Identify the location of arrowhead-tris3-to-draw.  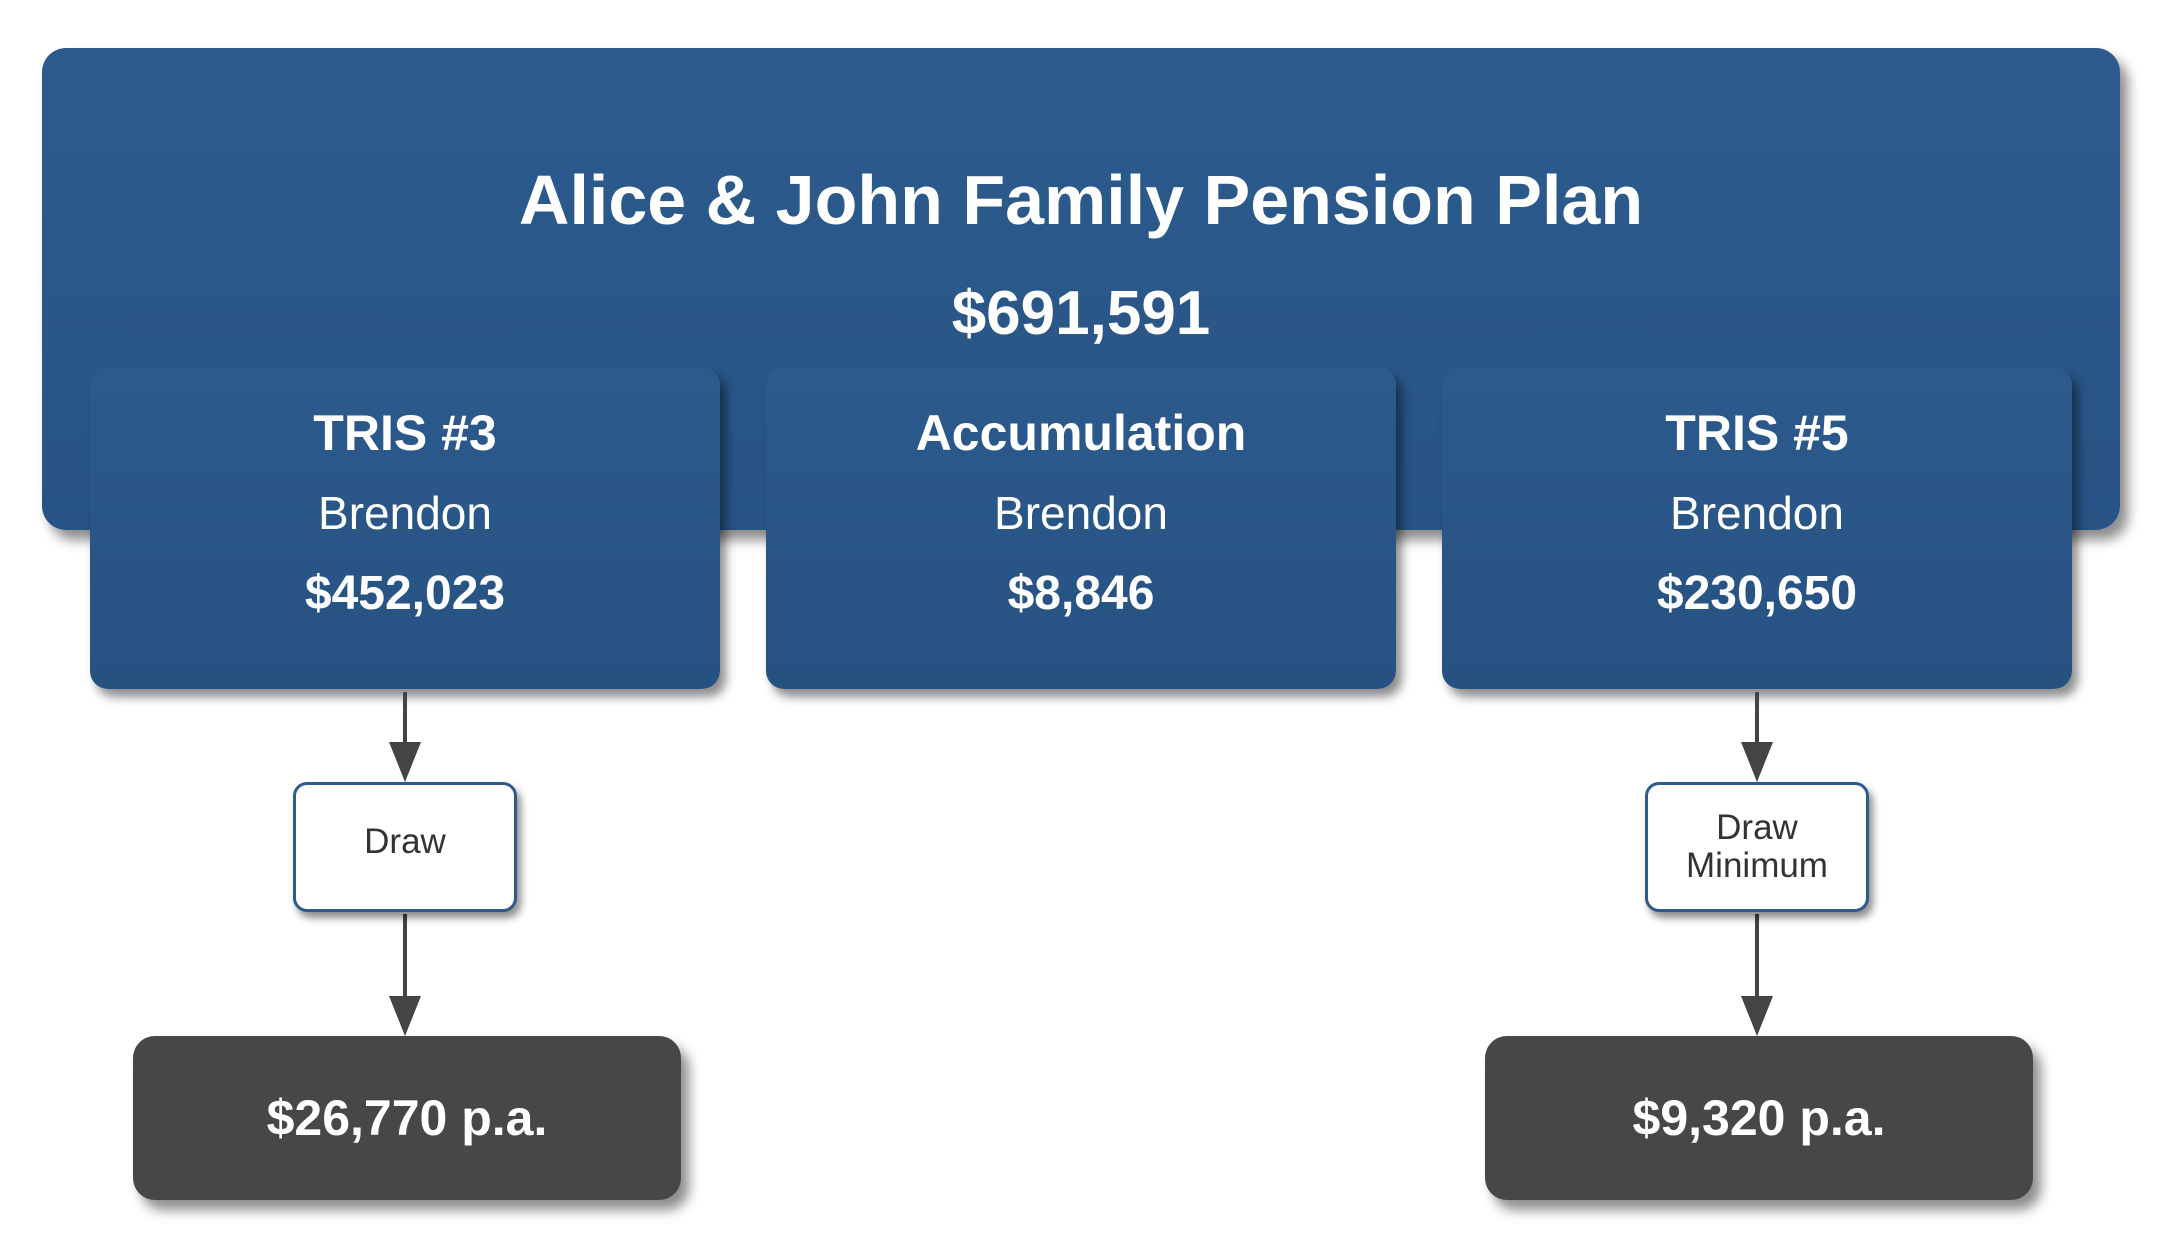
(405, 762).